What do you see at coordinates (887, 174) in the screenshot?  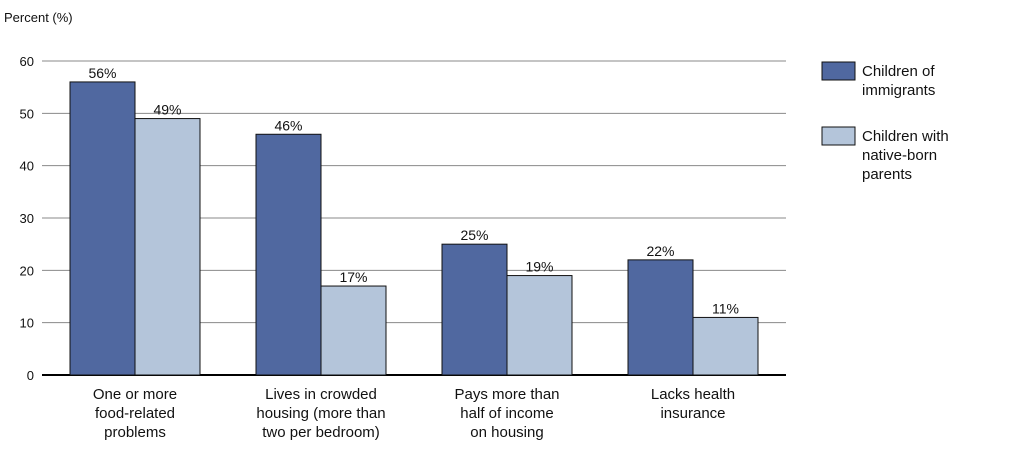 I see `legend-label-line: parents` at bounding box center [887, 174].